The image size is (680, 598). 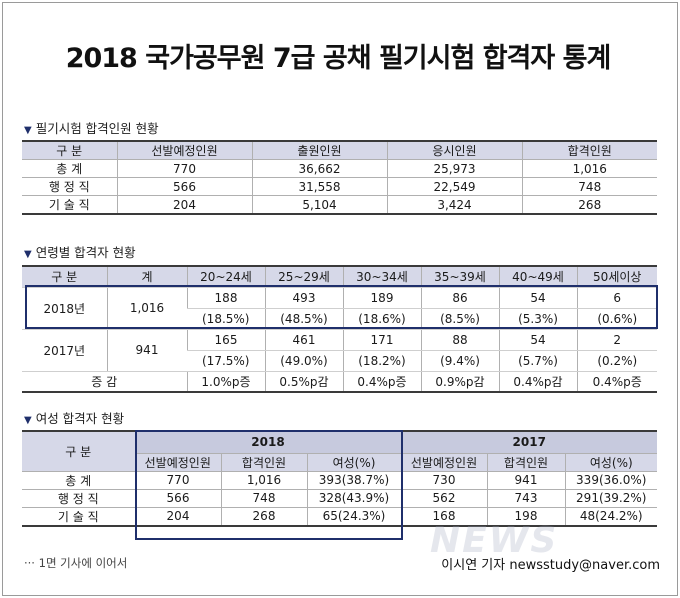 What do you see at coordinates (225, 382) in the screenshot?
I see `table-cell: 1.0%p증` at bounding box center [225, 382].